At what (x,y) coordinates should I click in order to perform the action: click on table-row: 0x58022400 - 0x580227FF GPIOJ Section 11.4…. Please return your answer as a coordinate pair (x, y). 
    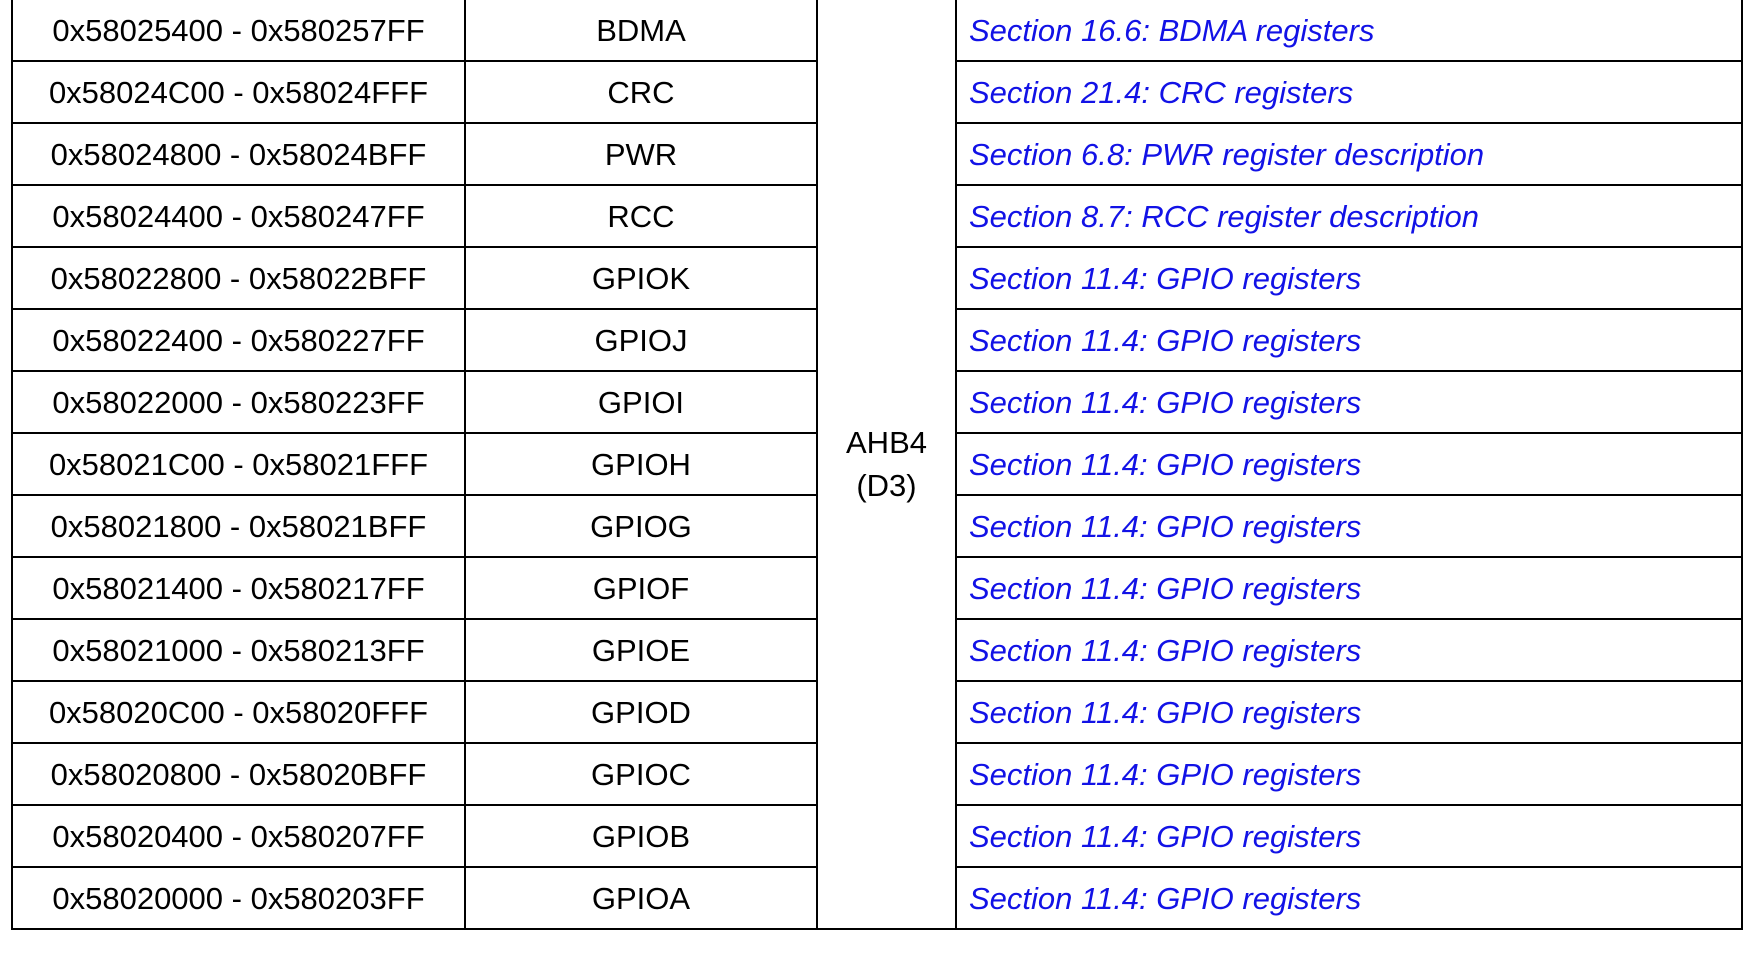
    Looking at the image, I should click on (877, 340).